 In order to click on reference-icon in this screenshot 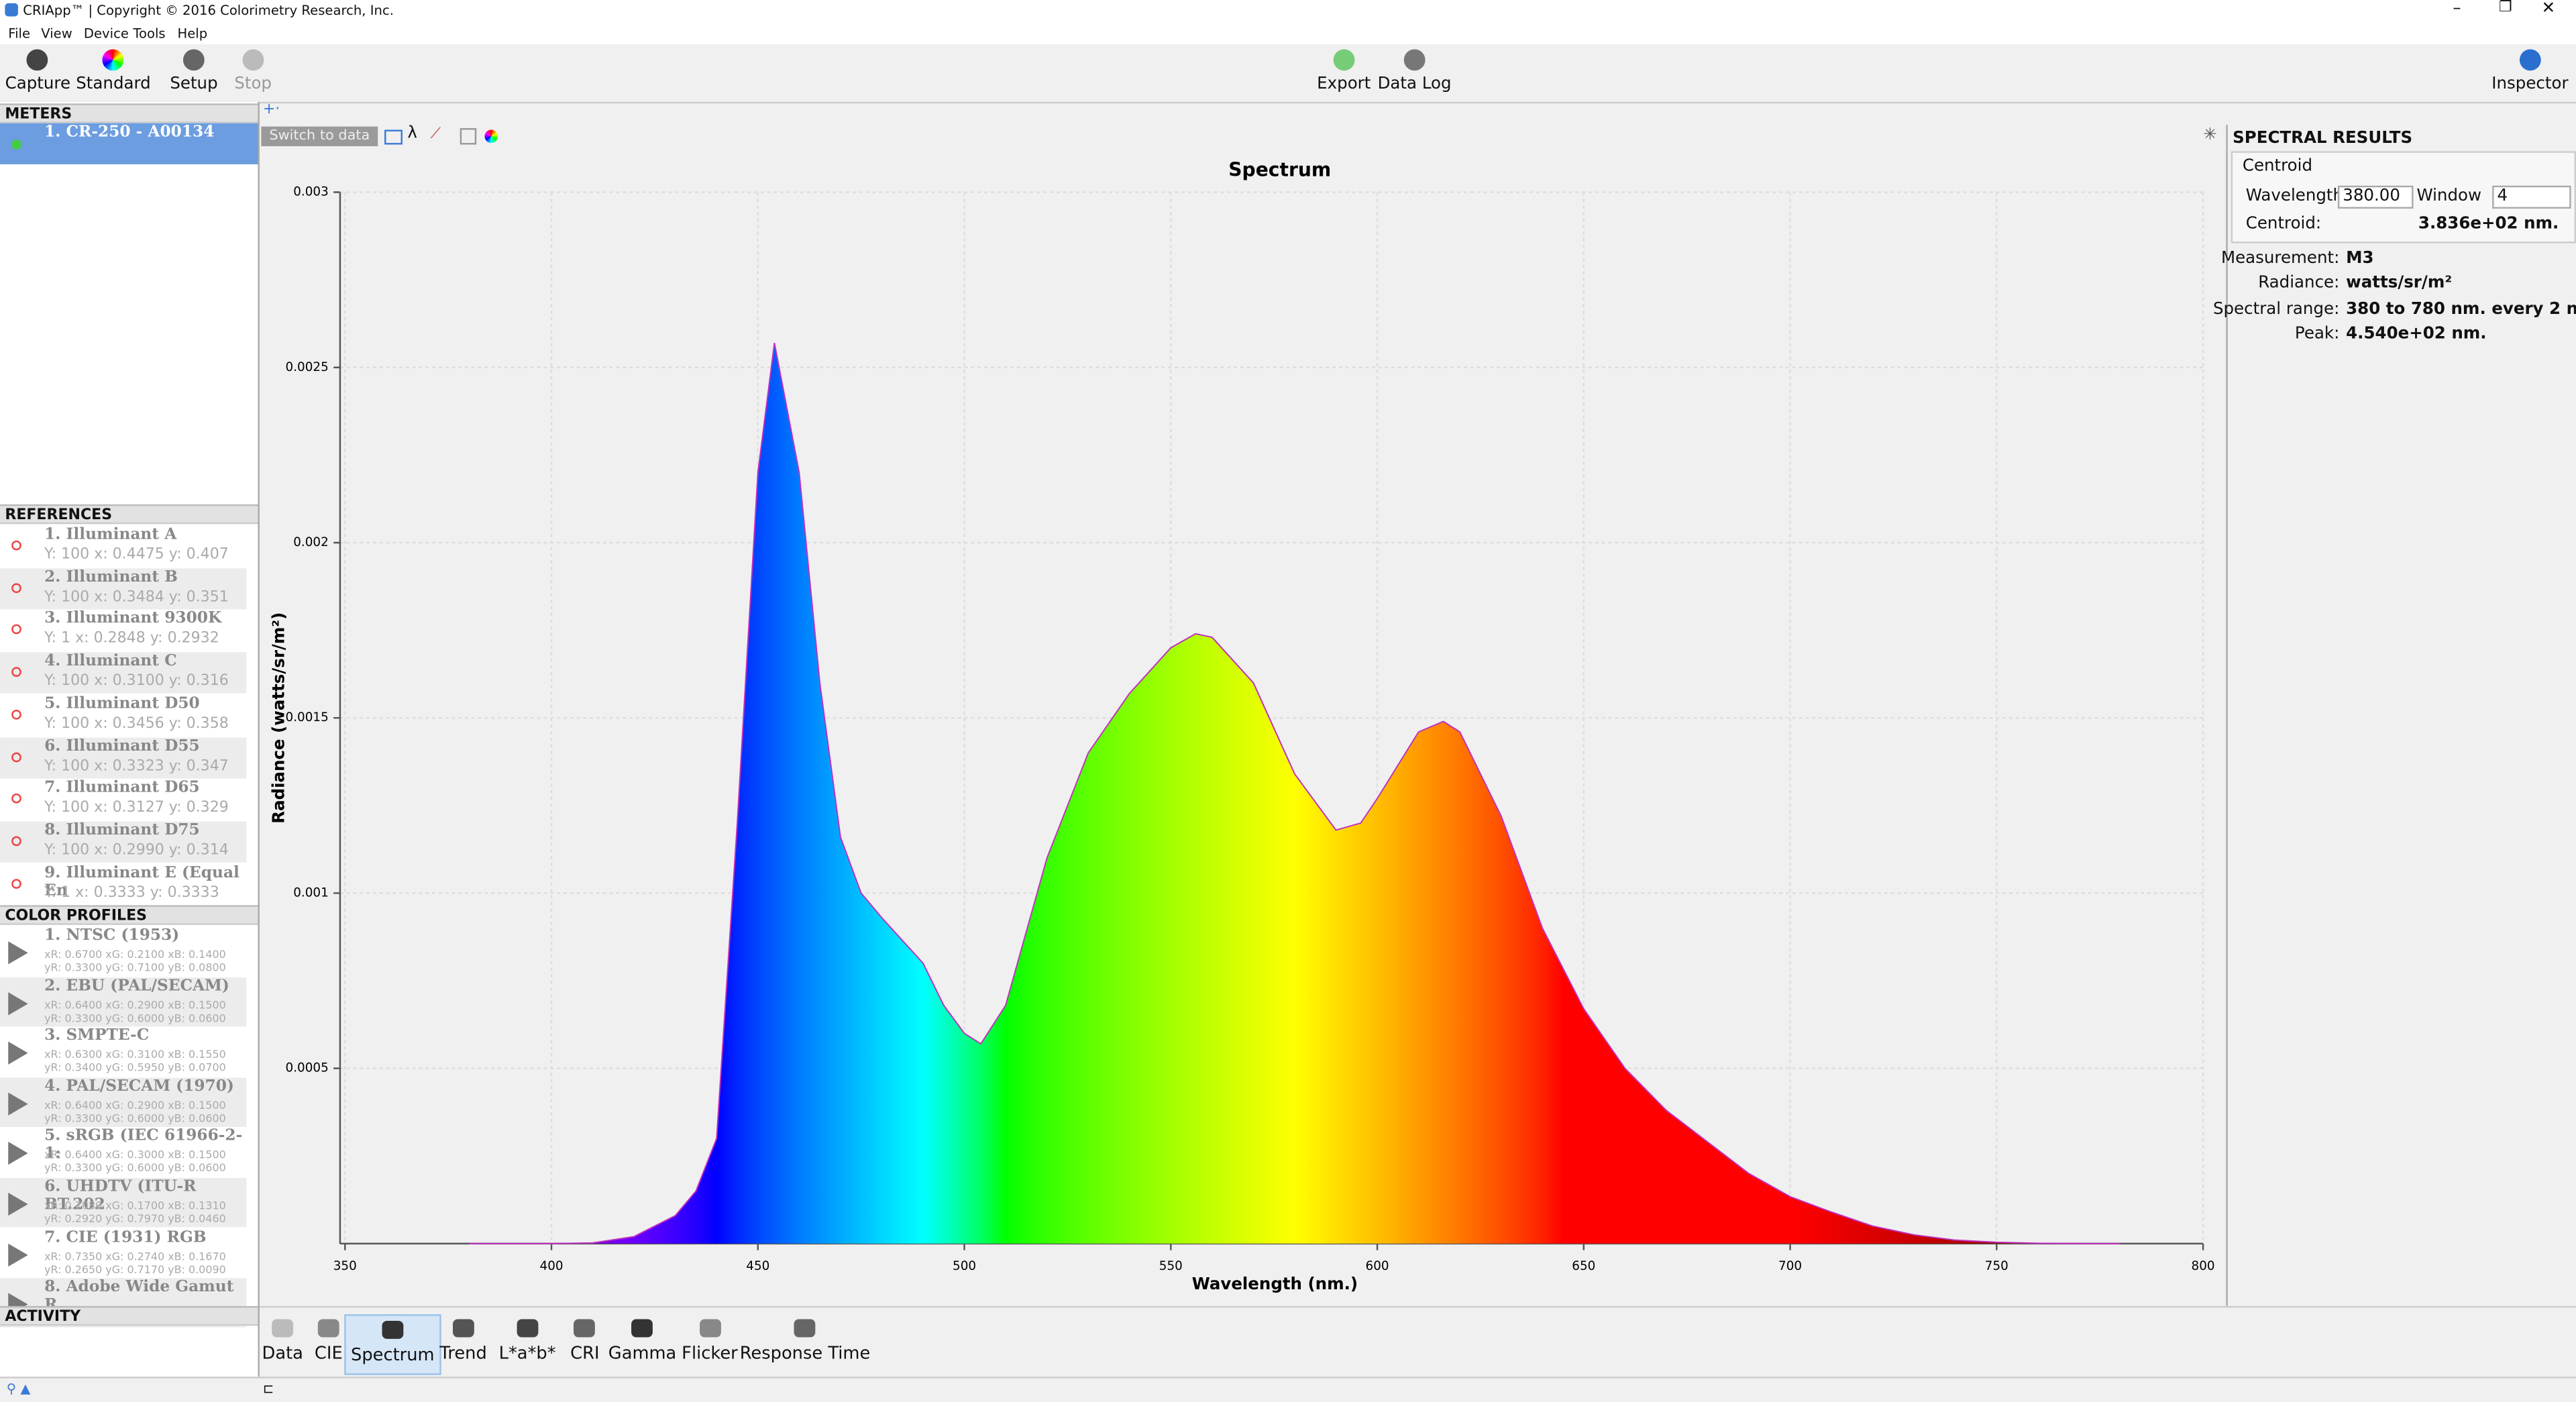, I will do `click(16, 757)`.